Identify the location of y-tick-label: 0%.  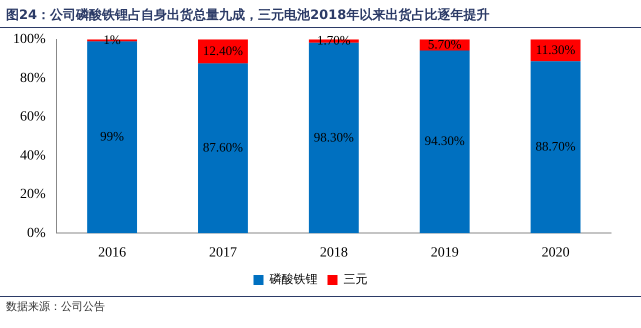
(36, 233).